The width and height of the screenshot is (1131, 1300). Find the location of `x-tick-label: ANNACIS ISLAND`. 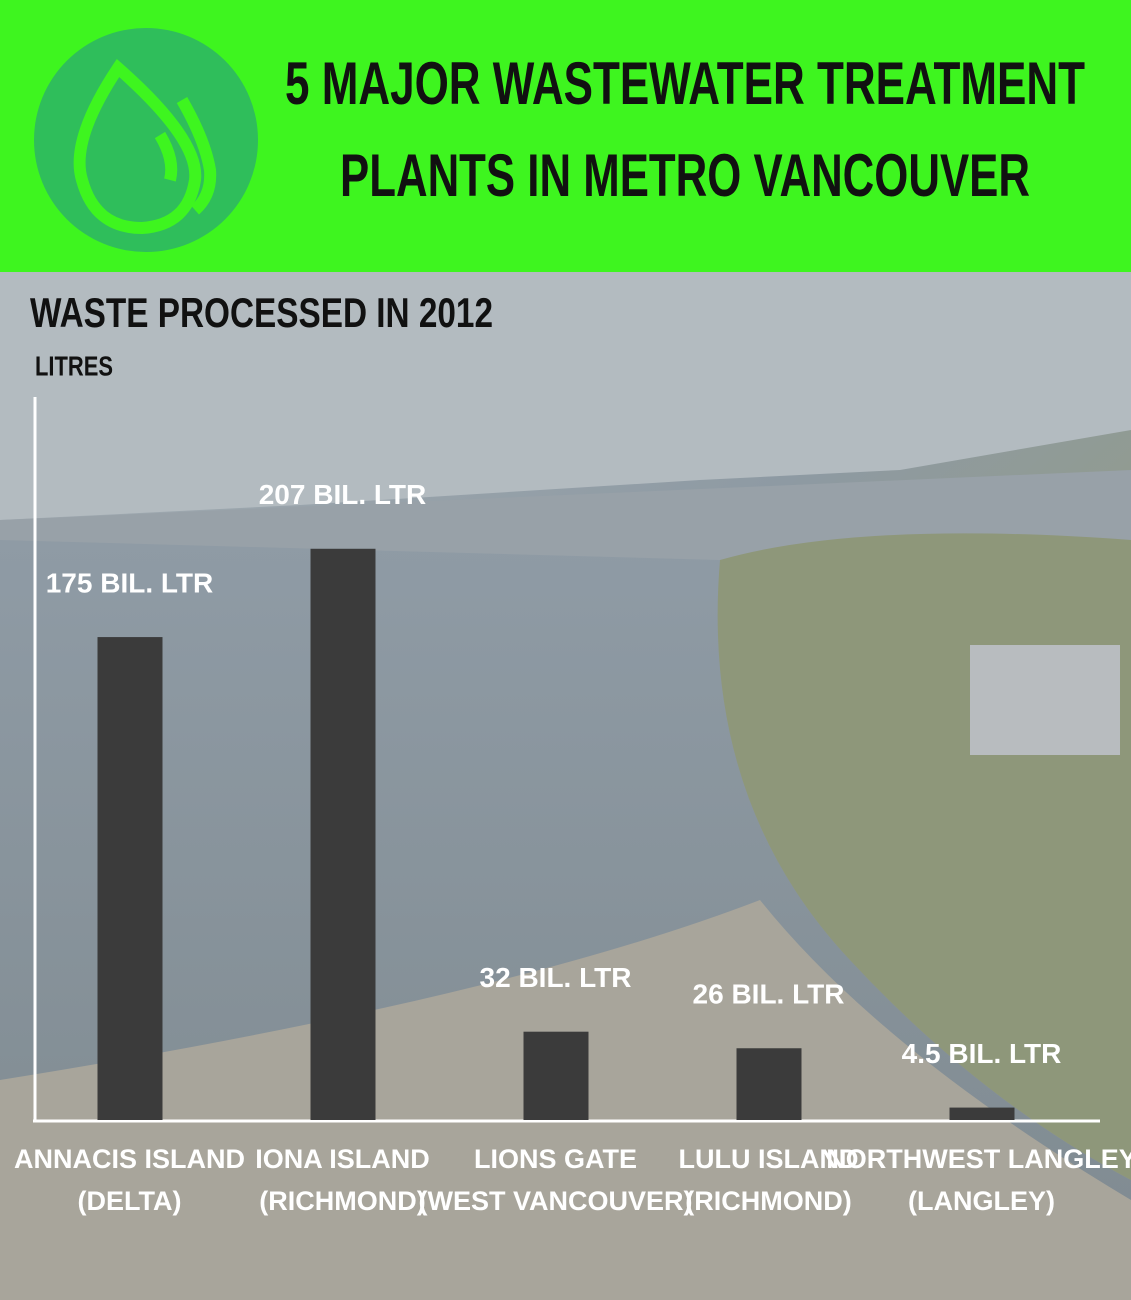

x-tick-label: ANNACIS ISLAND is located at coordinates (129, 1159).